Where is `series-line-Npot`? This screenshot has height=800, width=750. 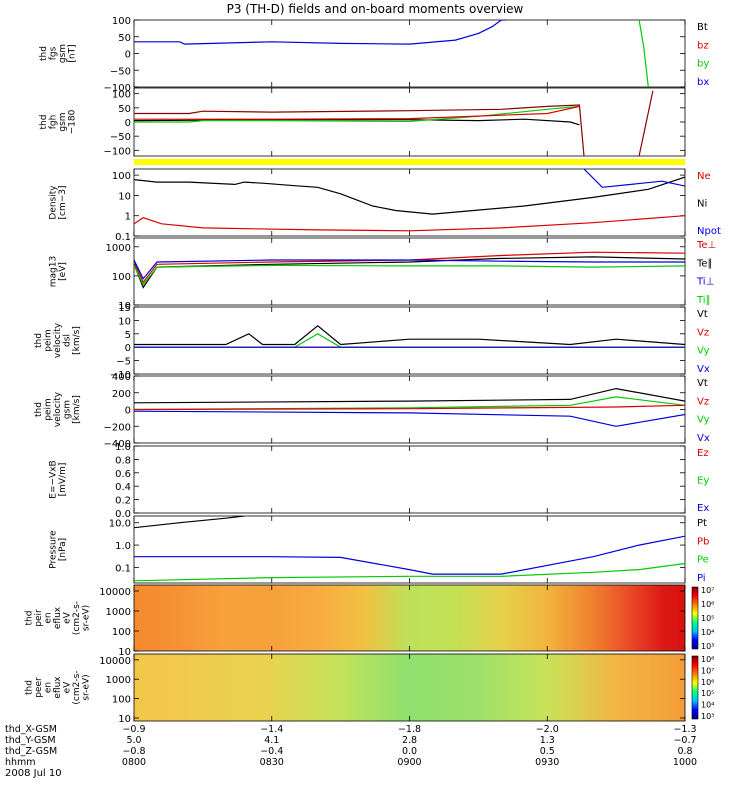 series-line-Npot is located at coordinates (634, 178).